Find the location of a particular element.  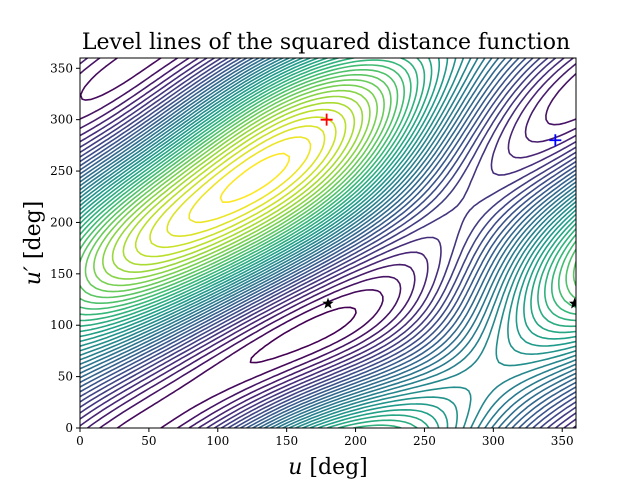

y-tick-label: 100 is located at coordinates (61, 325).